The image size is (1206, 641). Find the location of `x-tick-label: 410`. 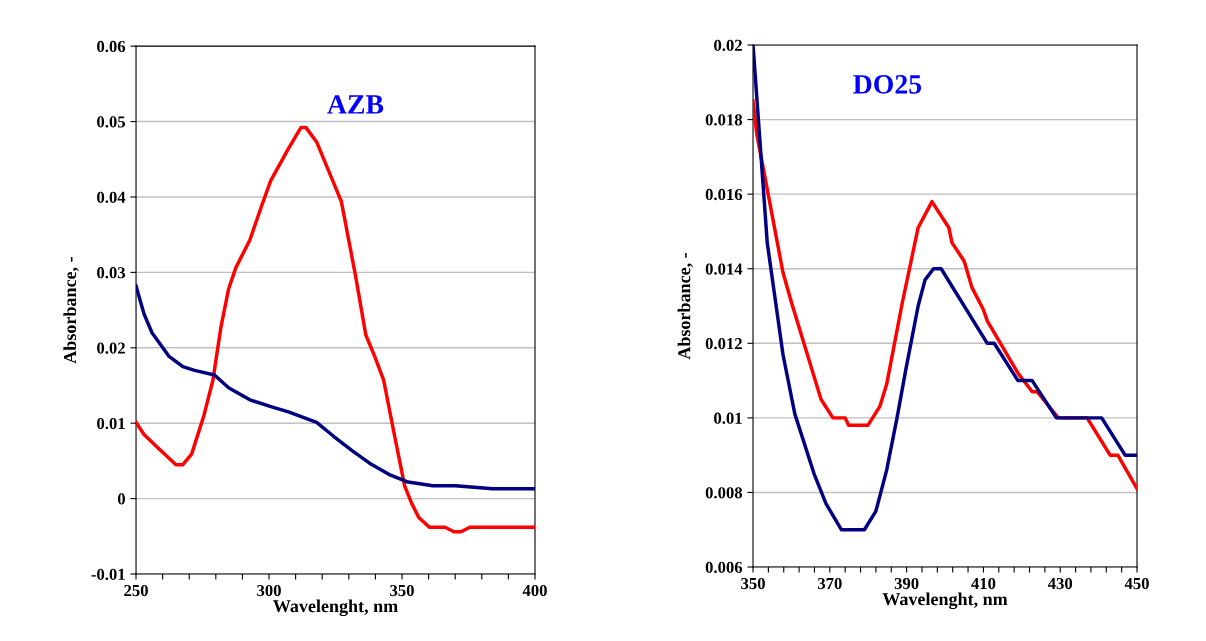

x-tick-label: 410 is located at coordinates (983, 583).